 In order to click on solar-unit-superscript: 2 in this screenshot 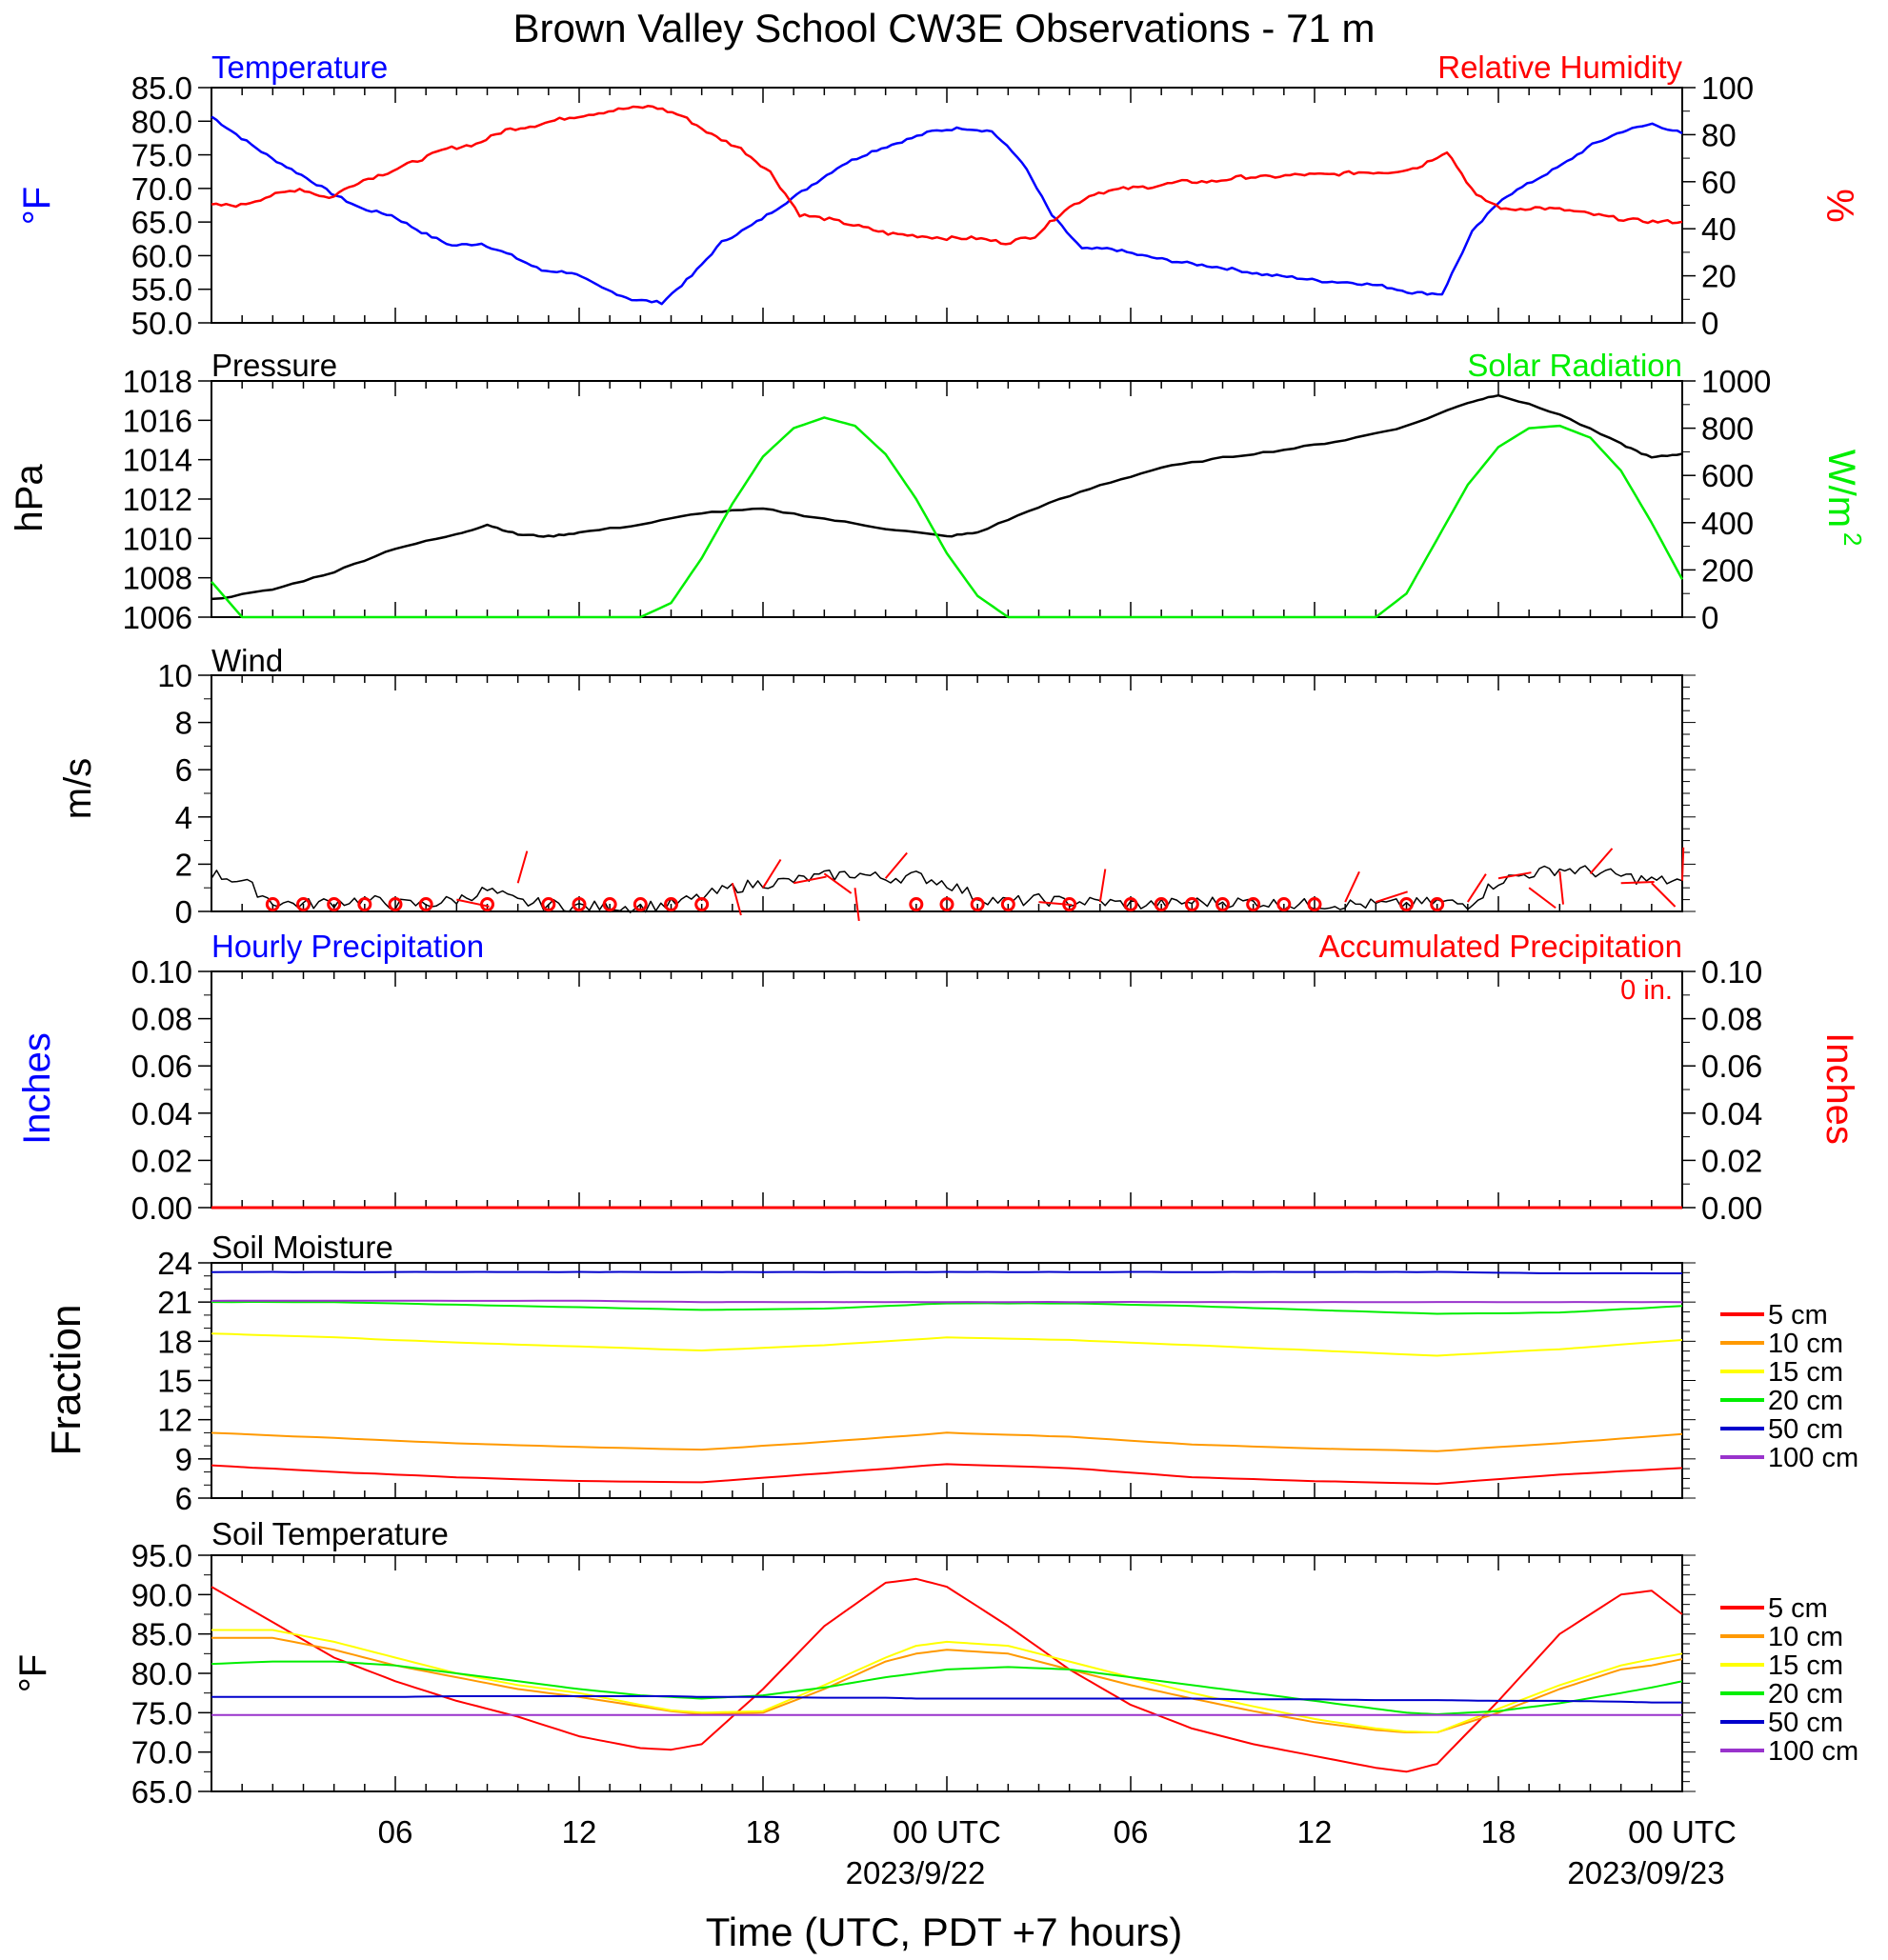, I will do `click(1852, 539)`.